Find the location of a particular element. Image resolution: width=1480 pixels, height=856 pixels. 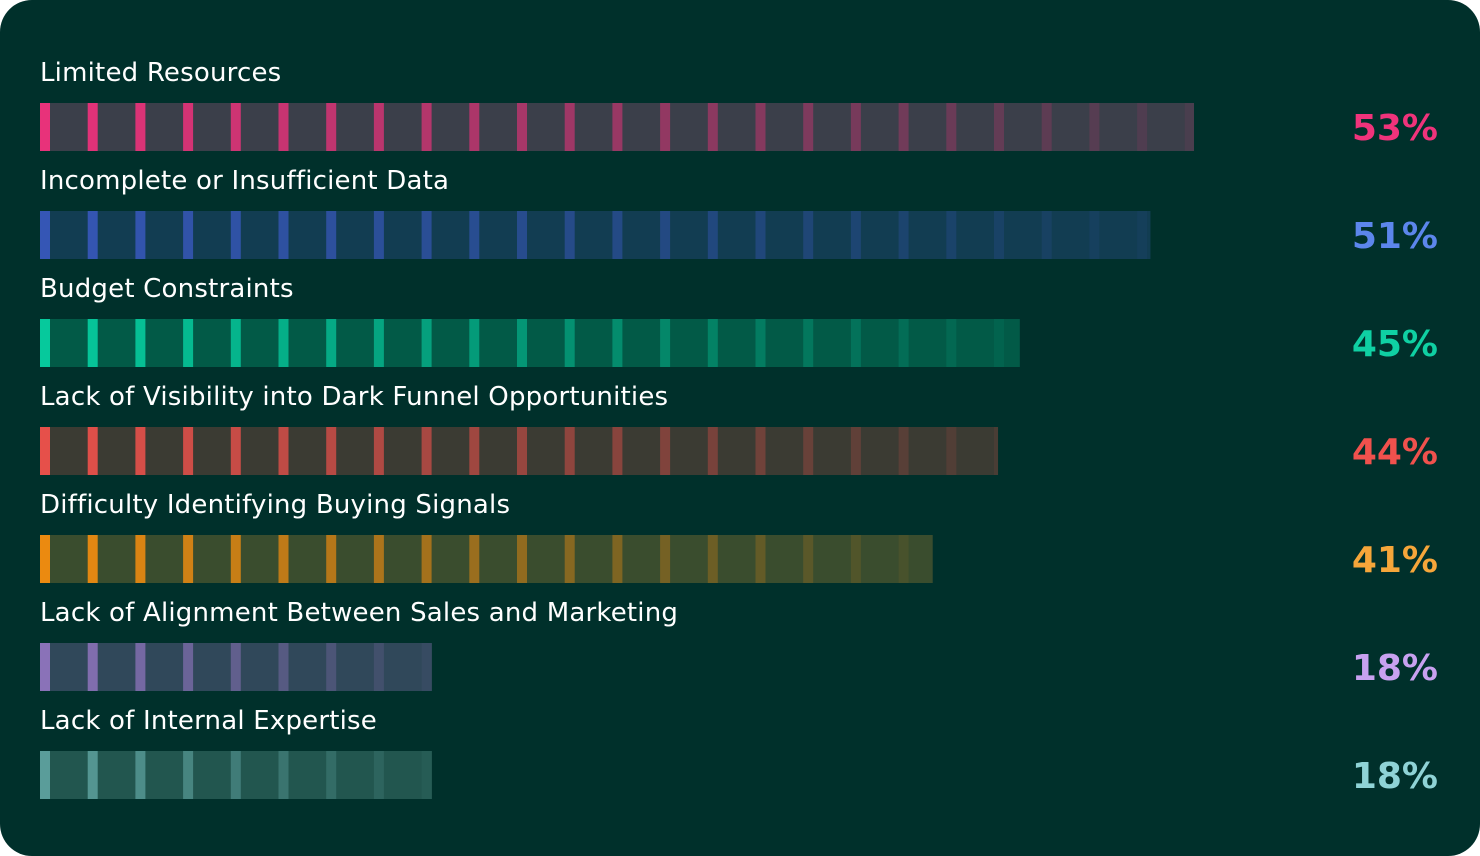

bar-track is located at coordinates (595, 235).